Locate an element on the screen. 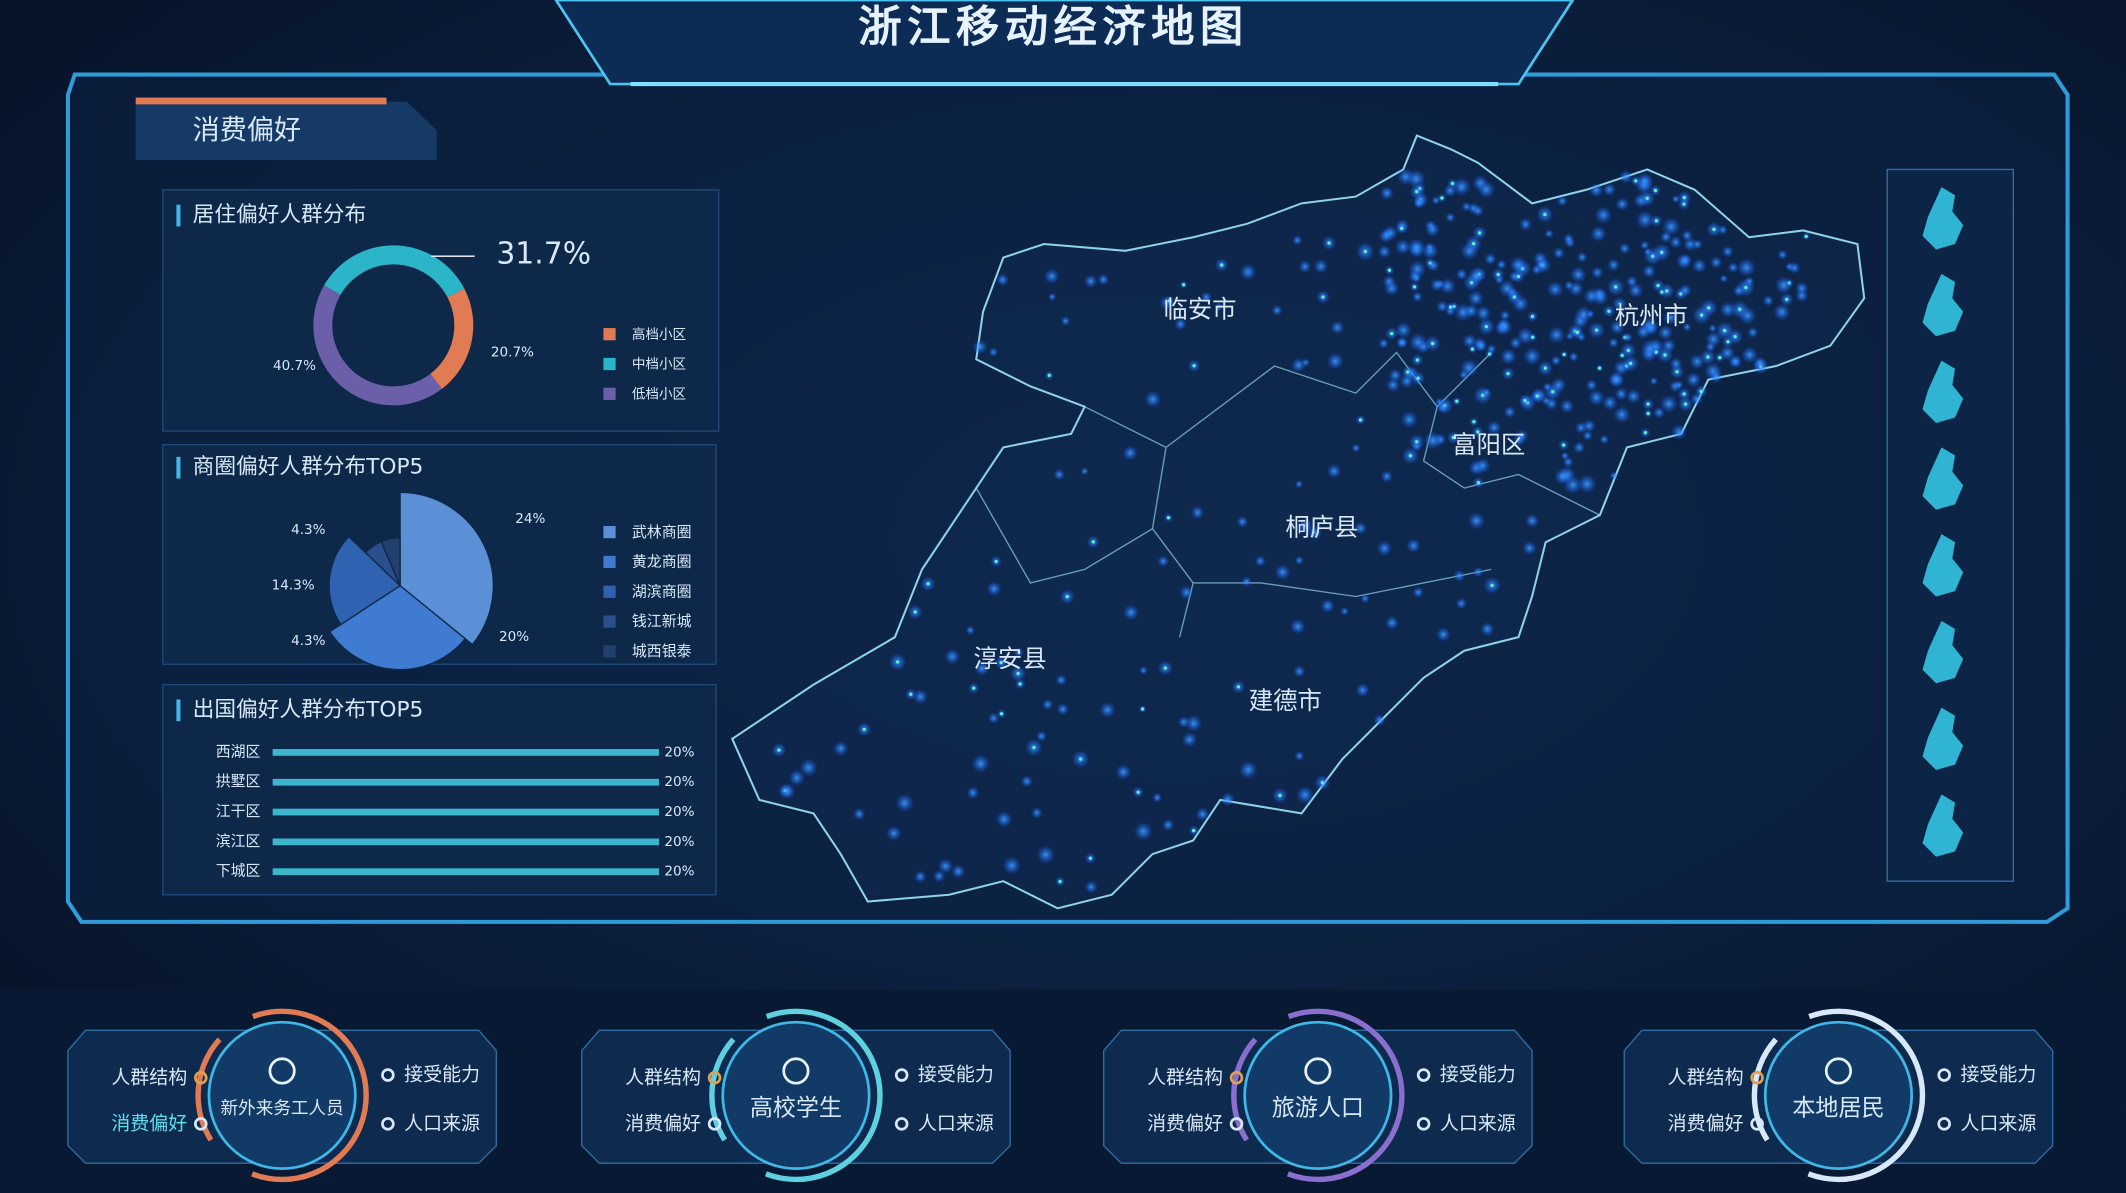  map-borders is located at coordinates (1288, 494).